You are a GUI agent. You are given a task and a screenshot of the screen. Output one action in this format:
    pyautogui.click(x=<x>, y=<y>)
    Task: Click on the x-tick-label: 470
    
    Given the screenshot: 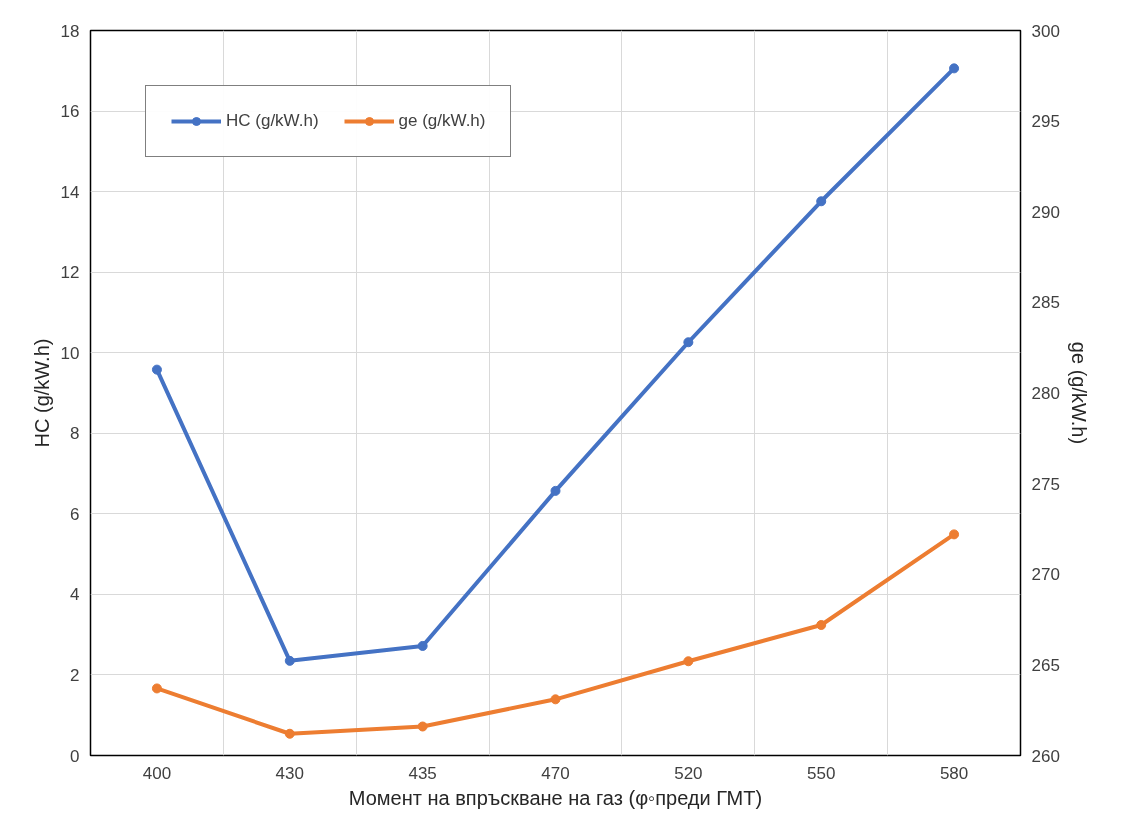 What is the action you would take?
    pyautogui.click(x=555, y=773)
    